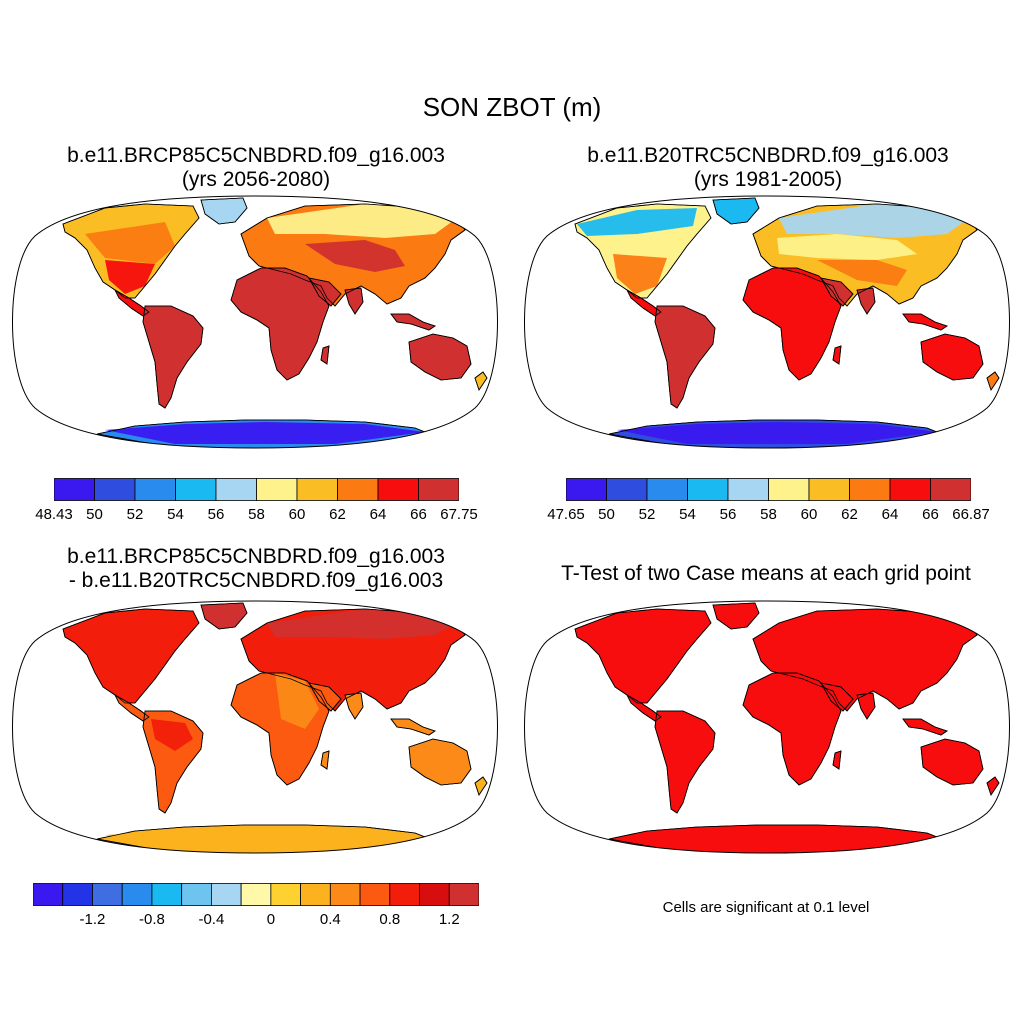 This screenshot has height=1024, width=1024. I want to click on colorbar-labels-panel-3: -1.2 -0.8 -0.4 0 0.4 0.8 1.2, so click(256, 921).